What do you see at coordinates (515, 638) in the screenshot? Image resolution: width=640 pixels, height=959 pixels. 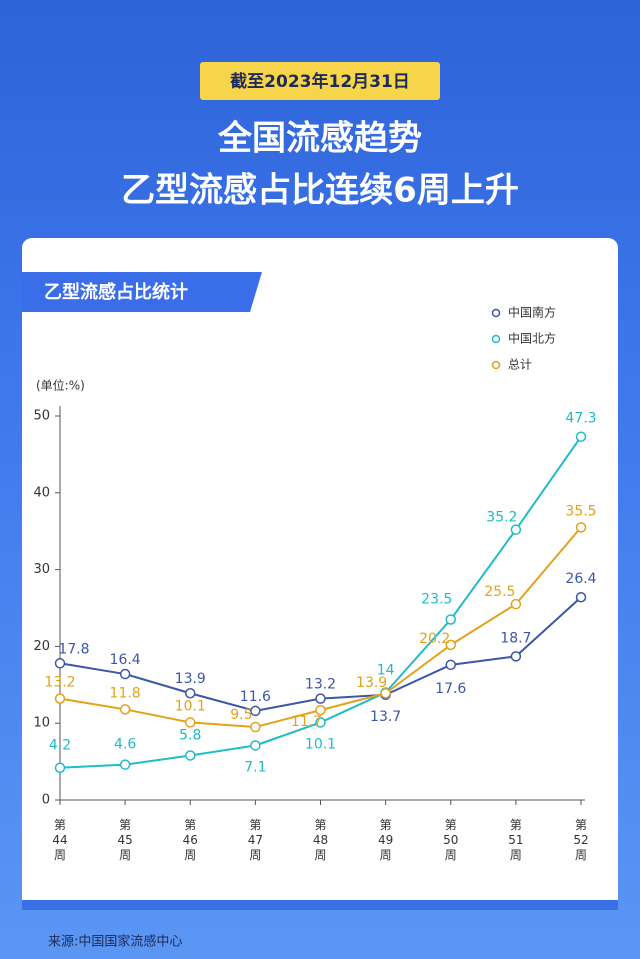 I see `data-label: 18.7` at bounding box center [515, 638].